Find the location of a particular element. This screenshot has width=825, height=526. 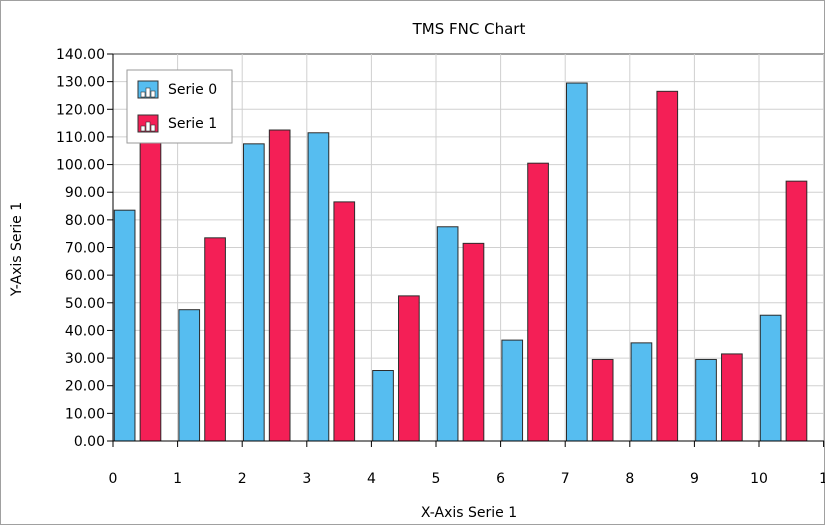

y-tick-label: 90.00 is located at coordinates (85, 193).